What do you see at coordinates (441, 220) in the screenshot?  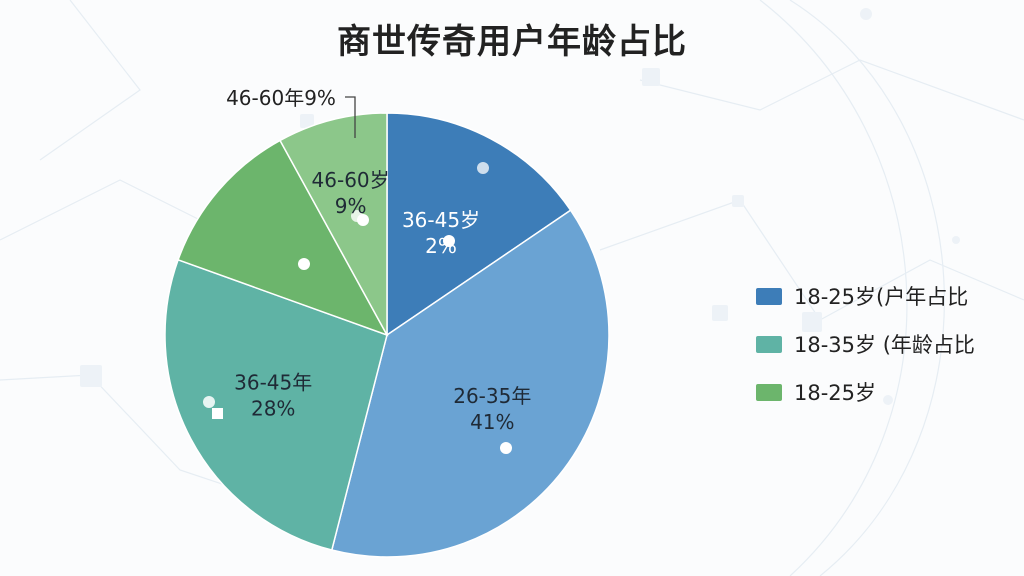 I see `slice-label: 36-45岁` at bounding box center [441, 220].